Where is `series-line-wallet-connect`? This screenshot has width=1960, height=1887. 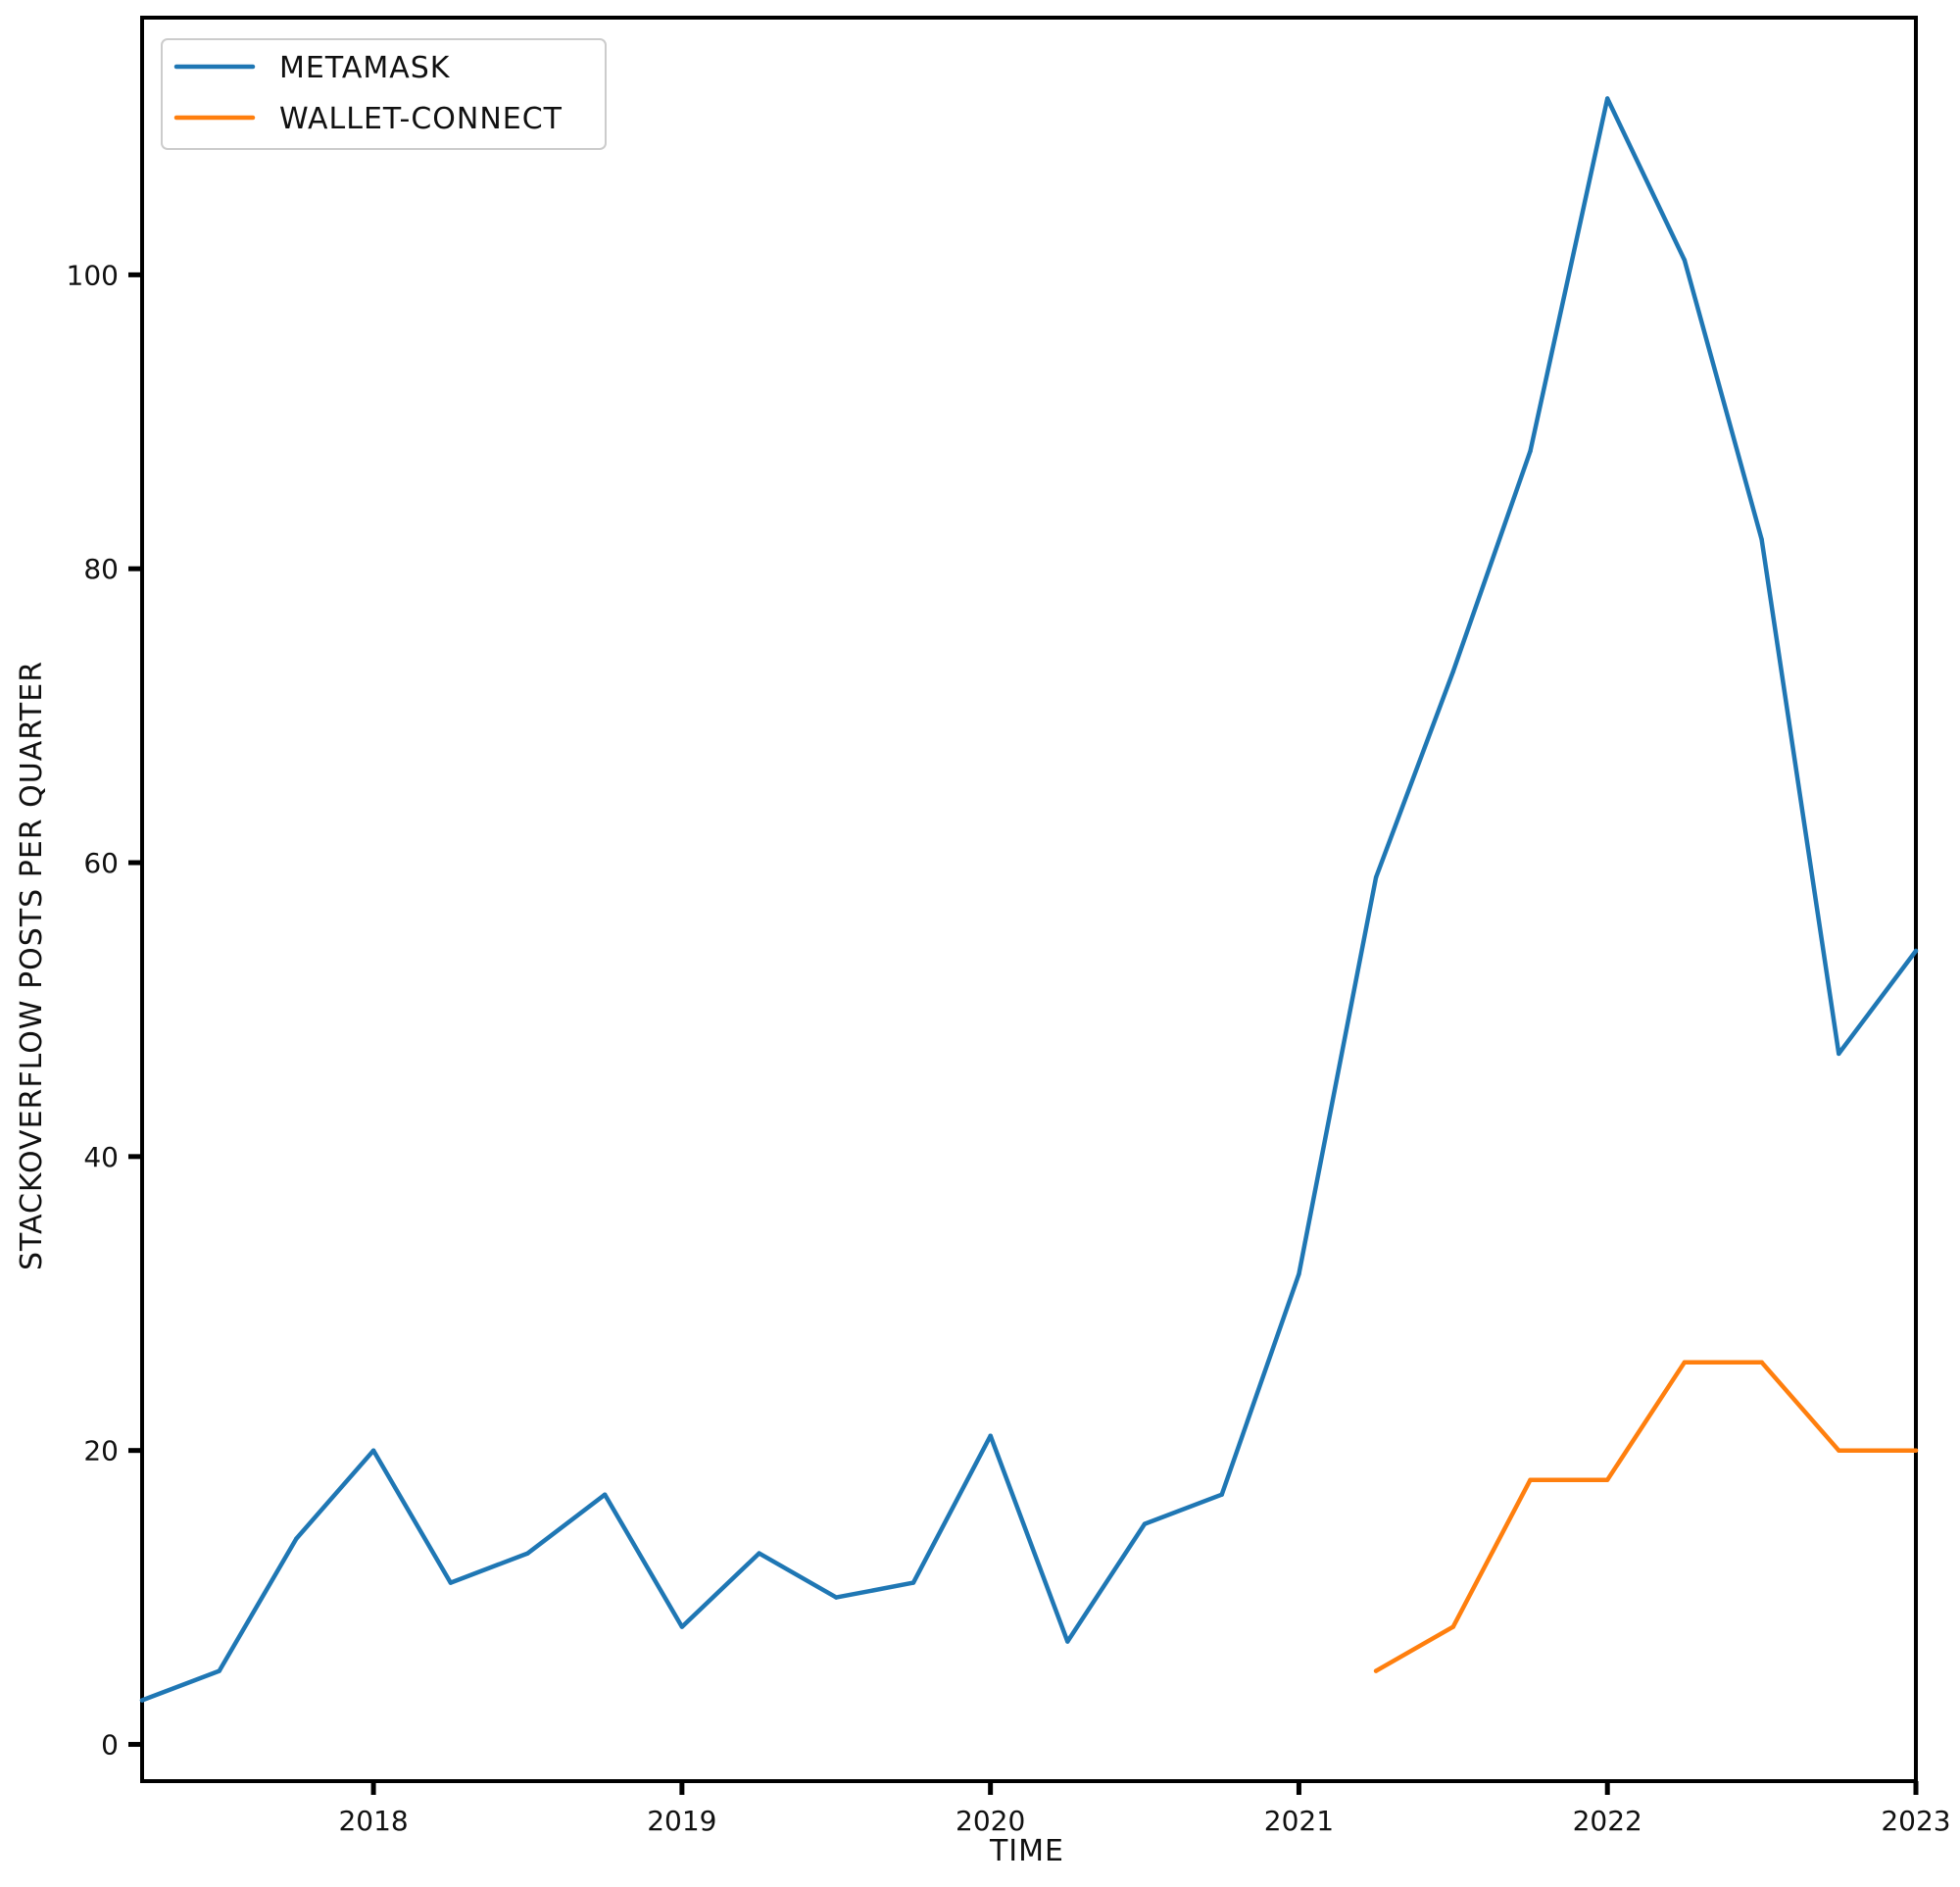
series-line-wallet-connect is located at coordinates (1646, 1516).